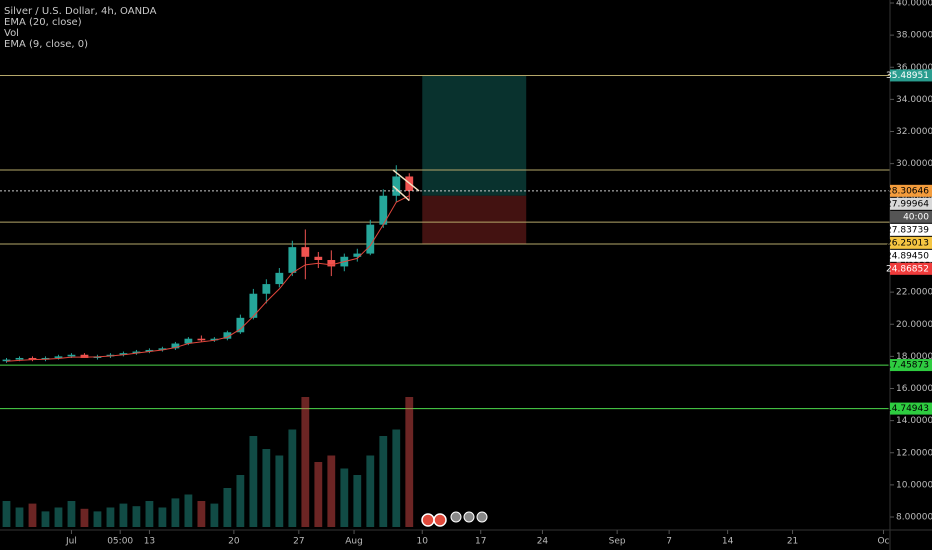 The width and height of the screenshot is (932, 550). Describe the element at coordinates (80, 11) in the screenshot. I see `chart-title: Silver / U.S. Dollar, 4h, OANDA` at that location.